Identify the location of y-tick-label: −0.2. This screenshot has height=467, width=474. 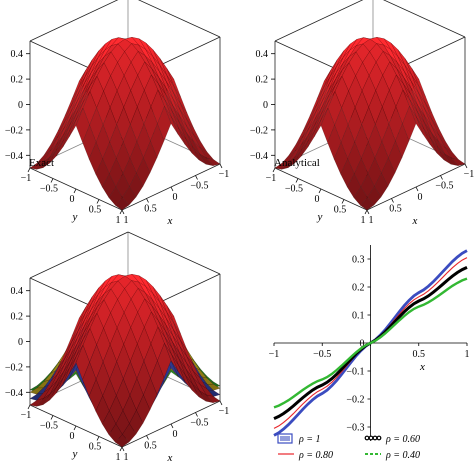
(355, 400).